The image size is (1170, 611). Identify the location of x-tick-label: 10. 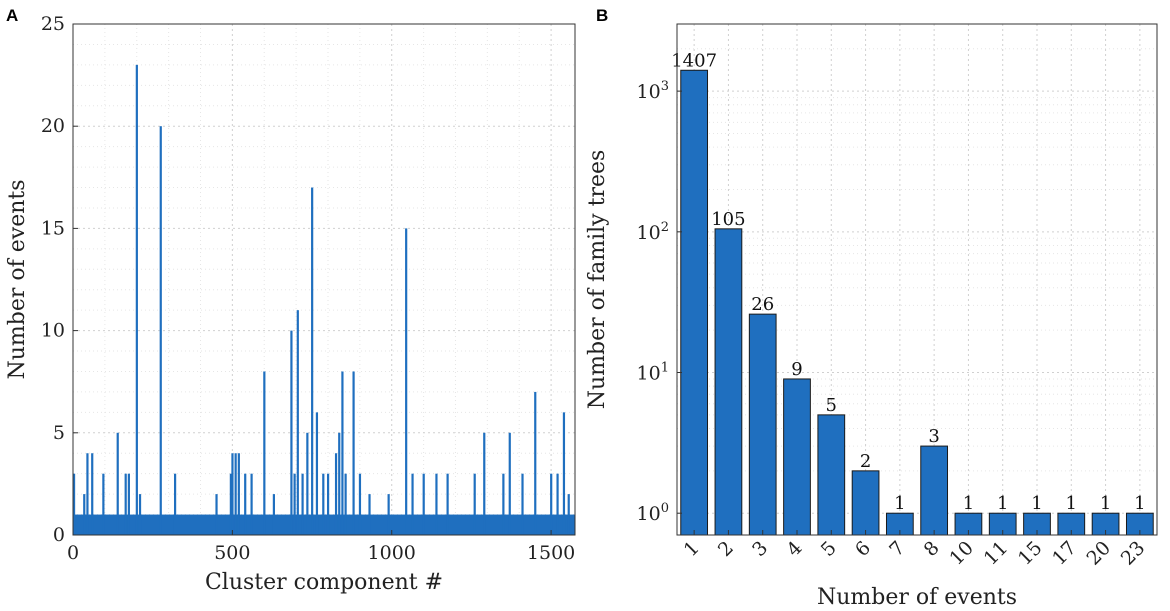
(961, 553).